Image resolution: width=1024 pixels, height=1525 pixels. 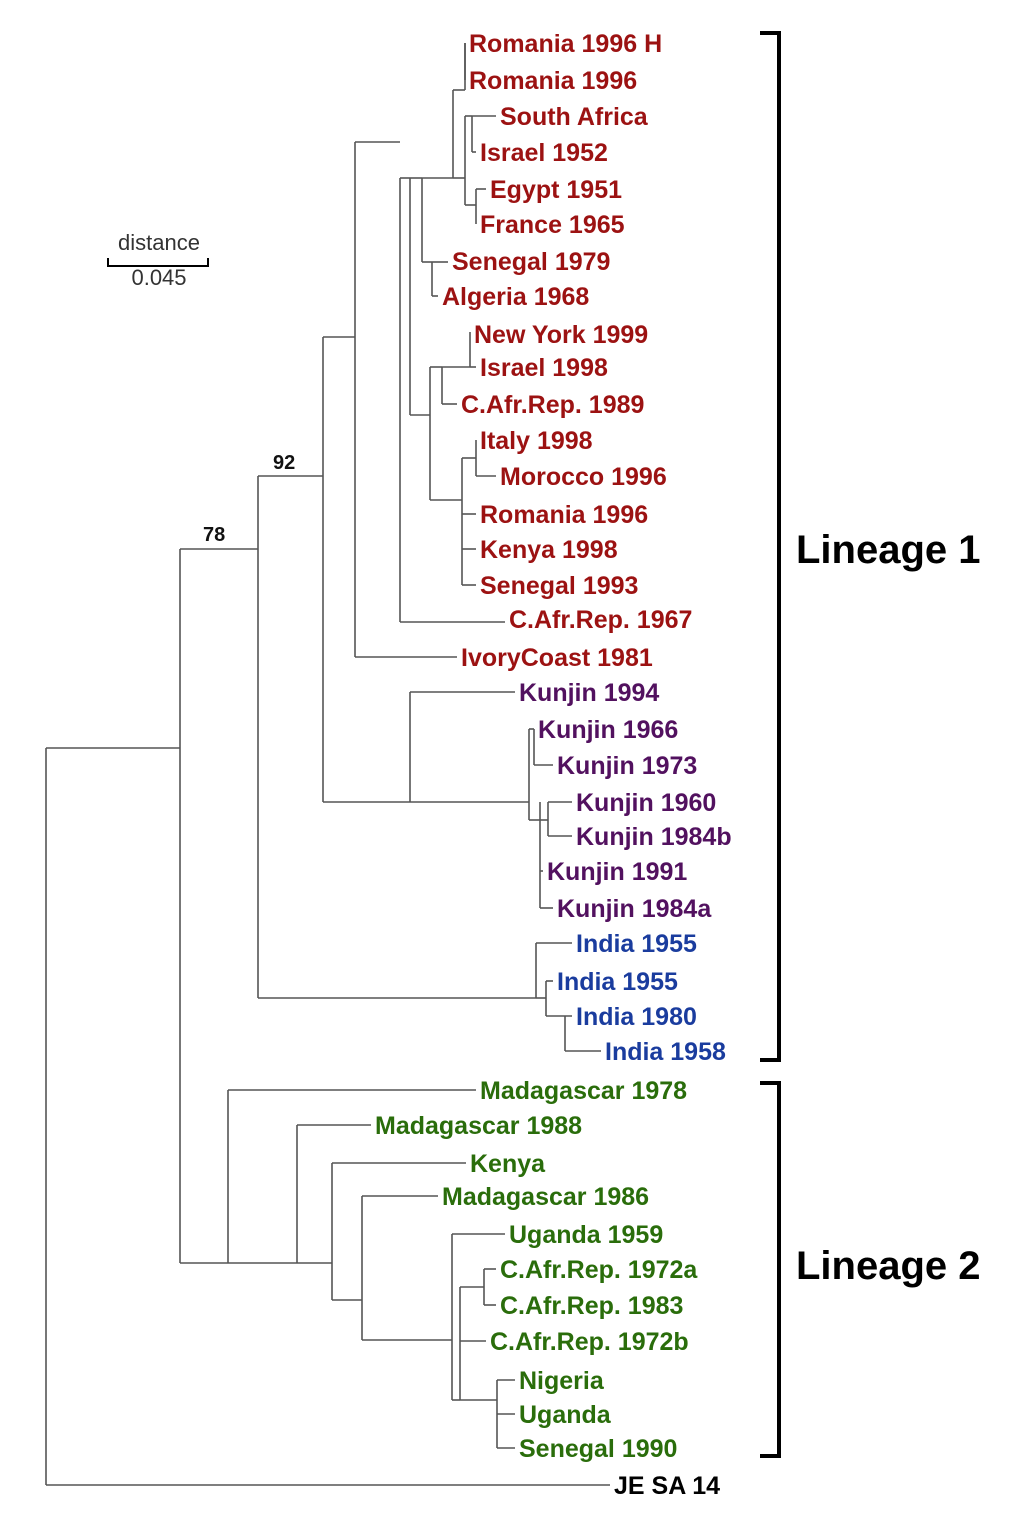 I want to click on leaf-label: Senegal 1979, so click(x=531, y=262).